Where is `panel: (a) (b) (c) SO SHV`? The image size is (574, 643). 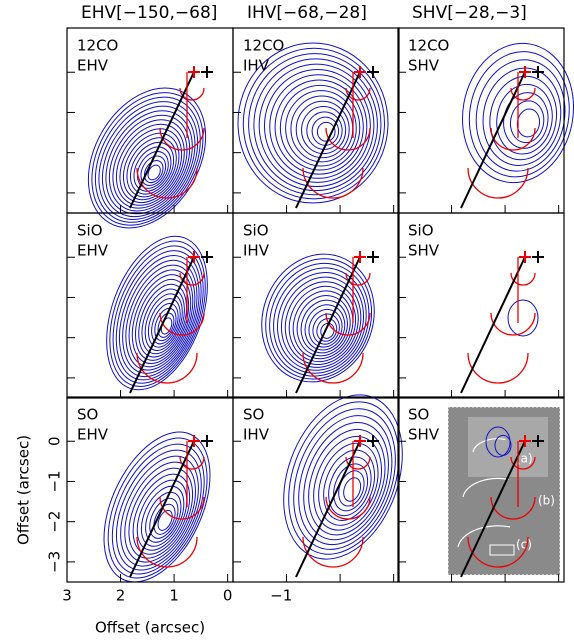
panel: (a) (b) (c) SO SHV is located at coordinates (481, 489).